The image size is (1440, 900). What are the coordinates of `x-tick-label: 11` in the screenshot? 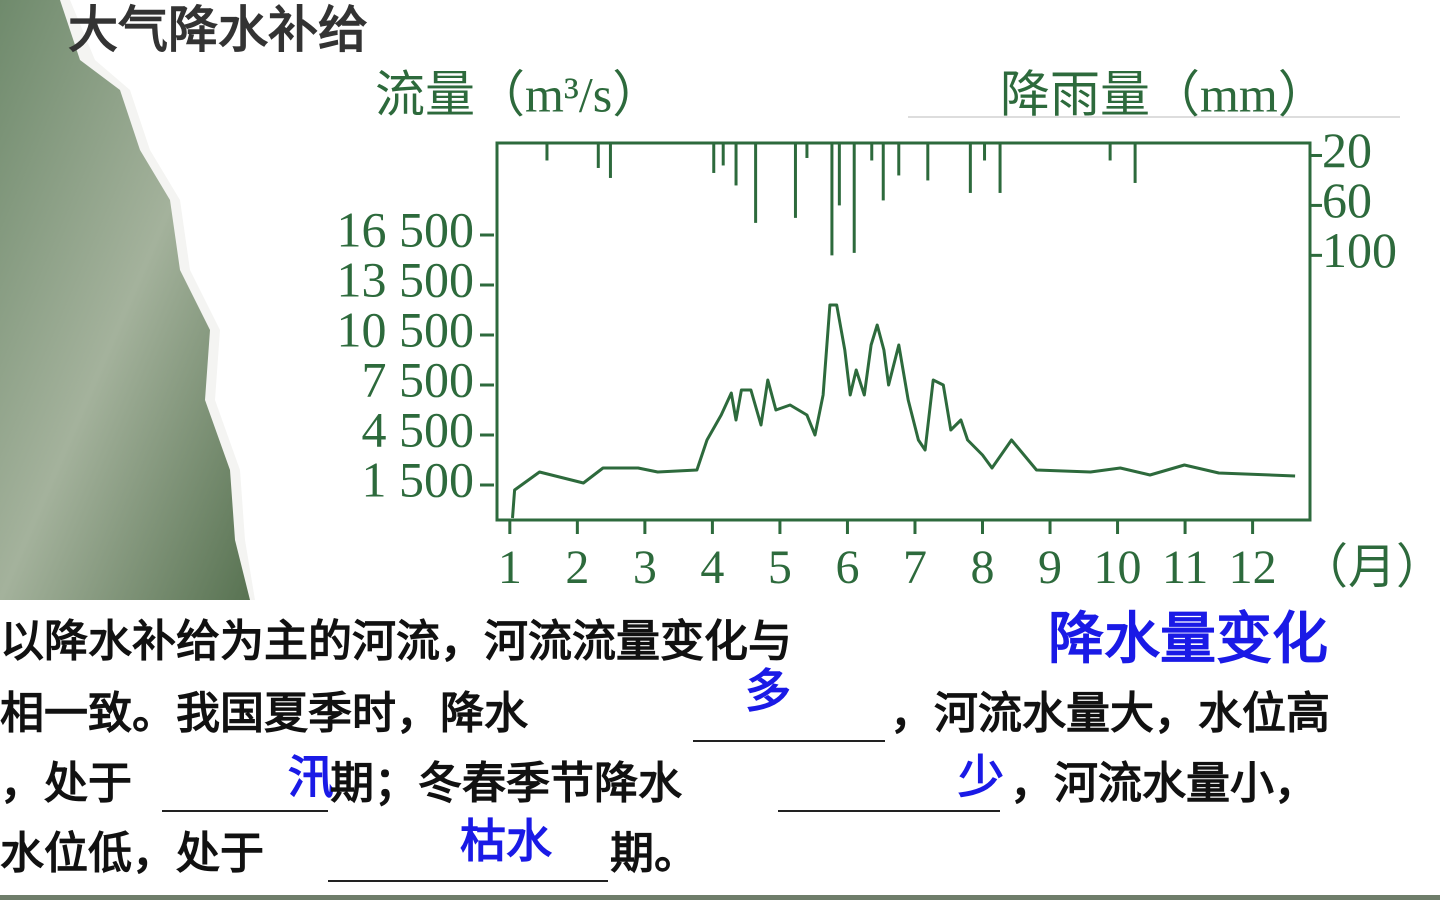 It's located at (1185, 567).